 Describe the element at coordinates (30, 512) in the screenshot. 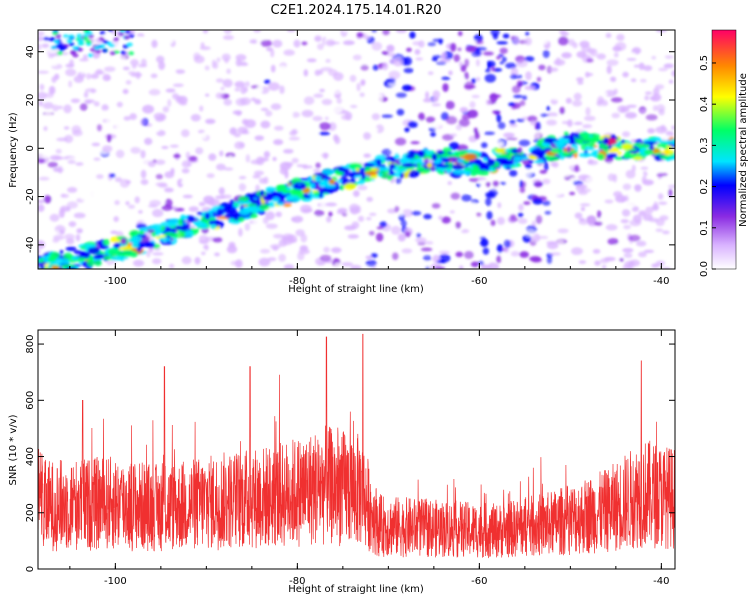

I see `snr-ytick-label: 200` at that location.